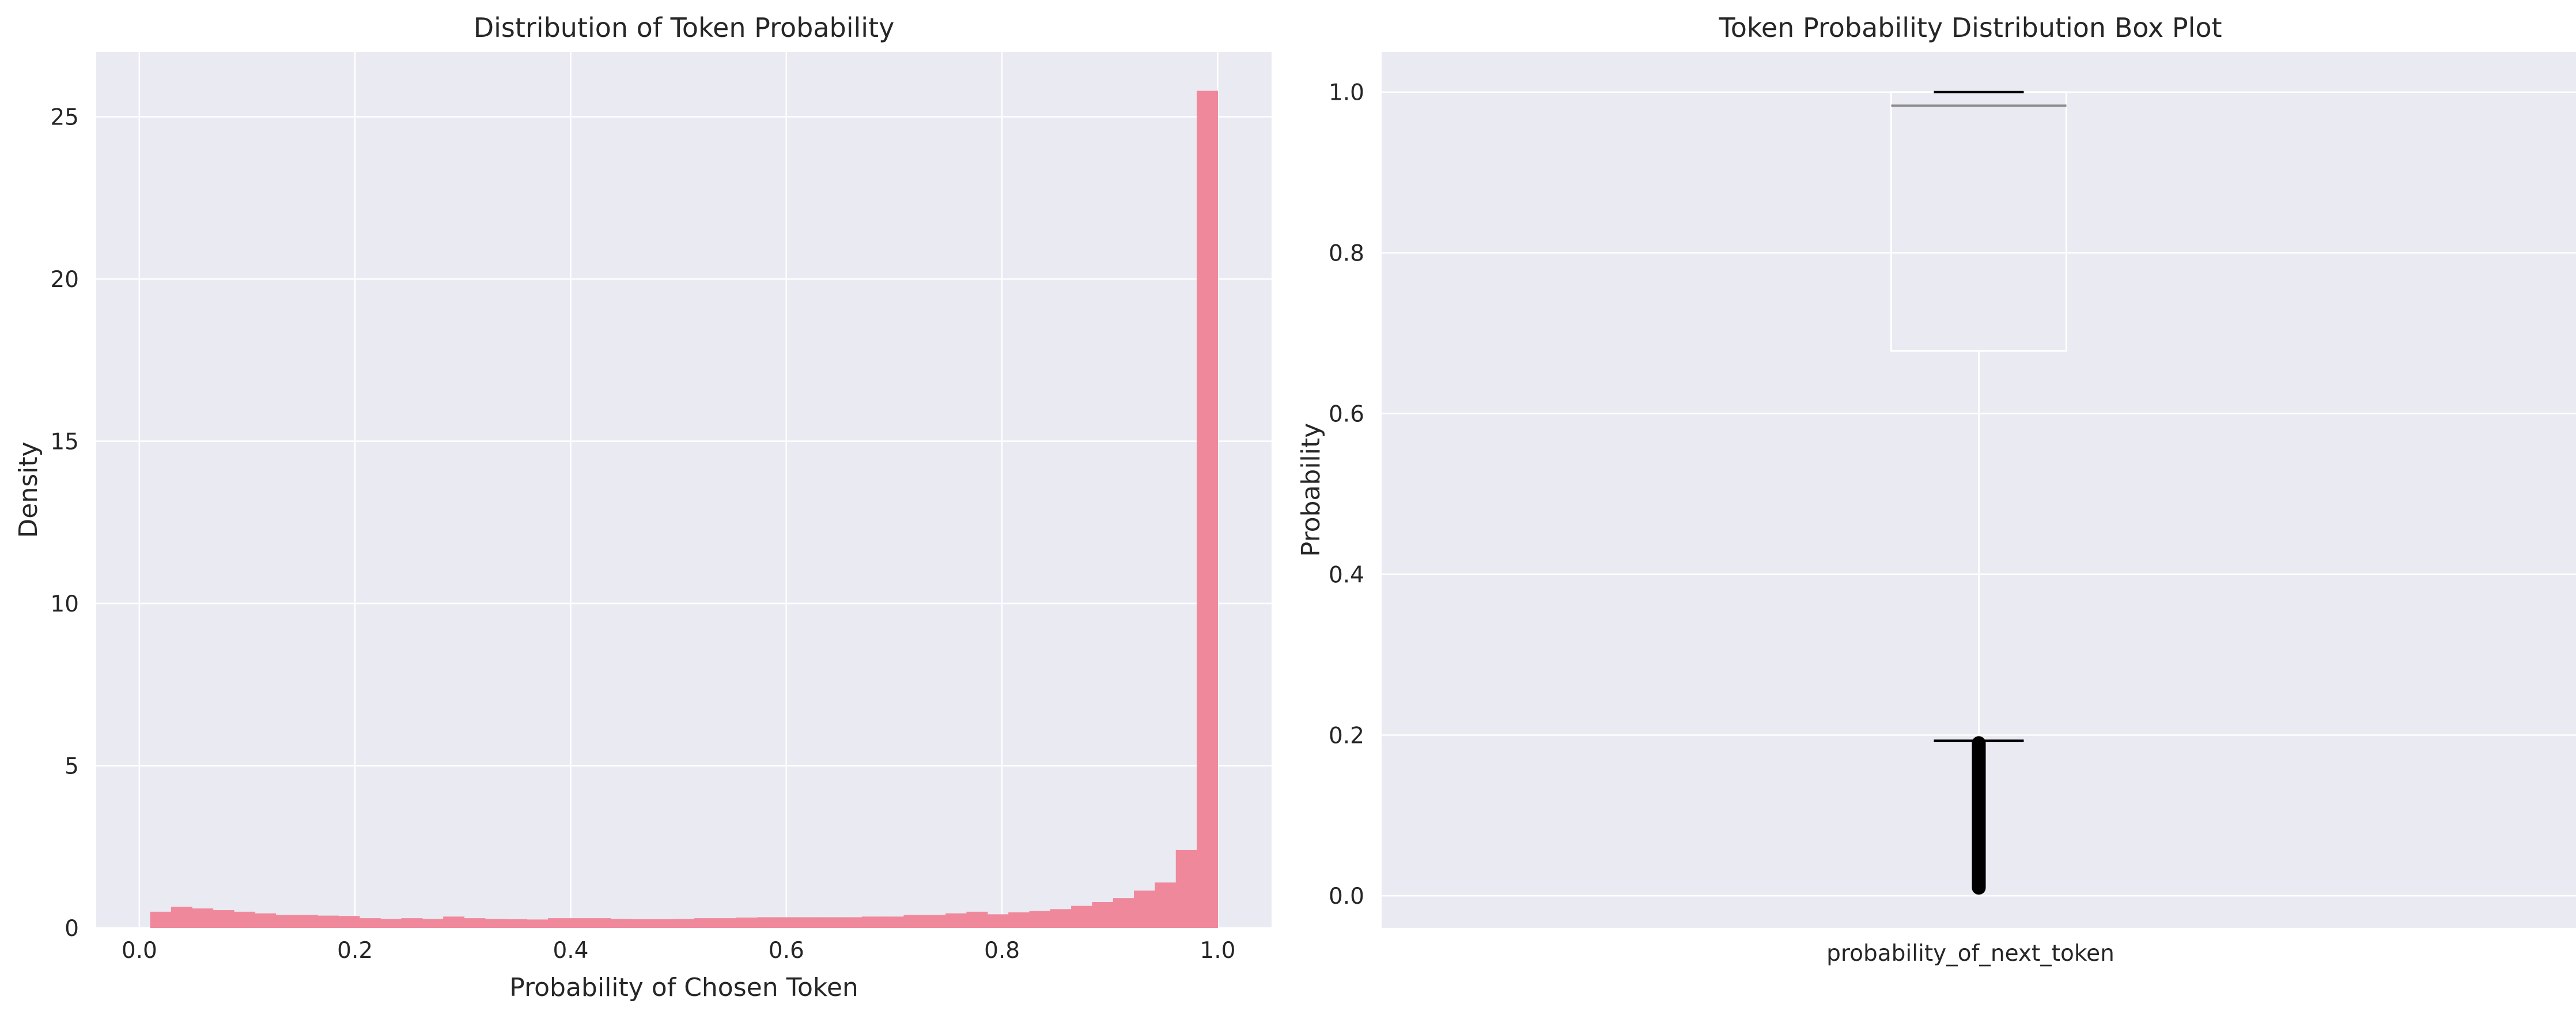 The width and height of the screenshot is (2576, 1019). Describe the element at coordinates (1346, 494) in the screenshot. I see `boxplot-y-ticks: 0.0 0.2 0.4 0.6 0.8 1.0` at that location.